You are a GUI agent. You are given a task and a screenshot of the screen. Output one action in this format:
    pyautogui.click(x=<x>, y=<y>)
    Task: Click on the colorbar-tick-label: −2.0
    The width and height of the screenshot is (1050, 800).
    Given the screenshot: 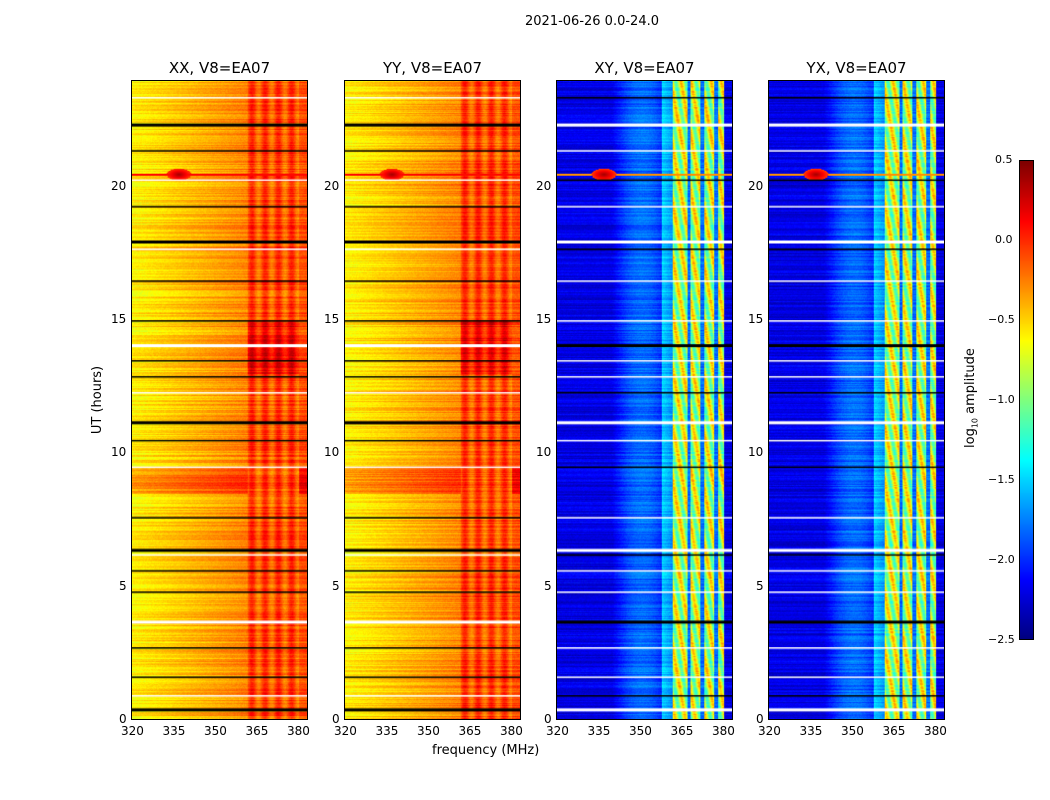 What is the action you would take?
    pyautogui.click(x=1001, y=559)
    